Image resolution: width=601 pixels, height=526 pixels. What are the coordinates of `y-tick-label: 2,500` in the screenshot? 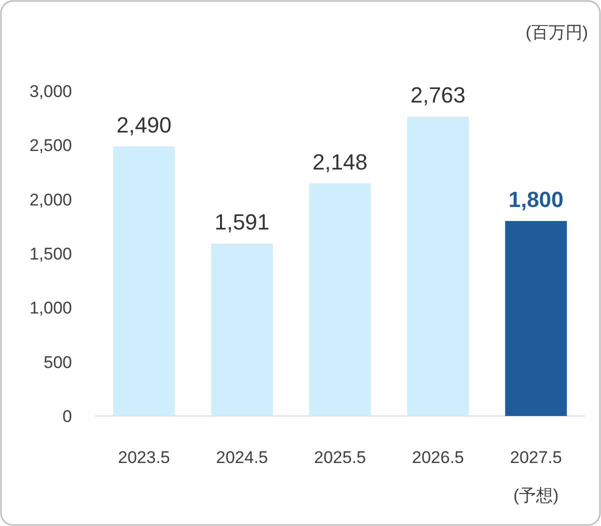 It's located at (50, 146).